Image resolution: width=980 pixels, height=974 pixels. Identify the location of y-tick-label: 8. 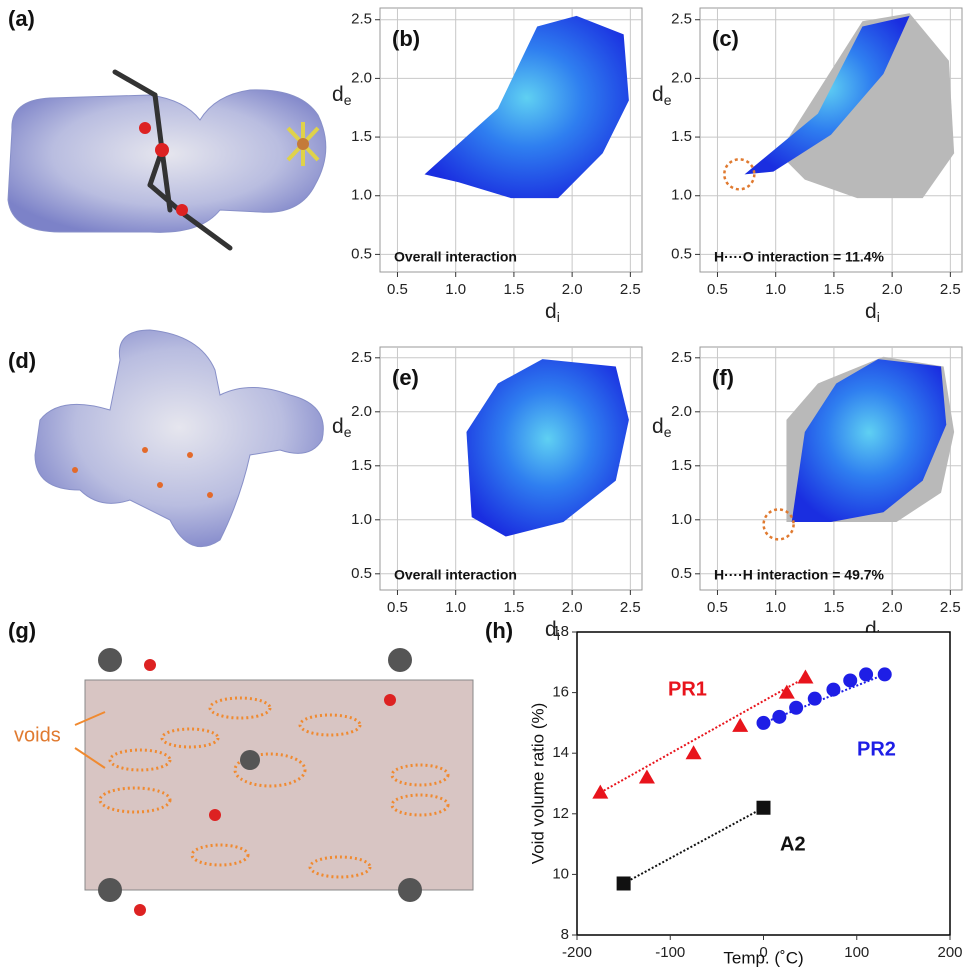
(565, 934).